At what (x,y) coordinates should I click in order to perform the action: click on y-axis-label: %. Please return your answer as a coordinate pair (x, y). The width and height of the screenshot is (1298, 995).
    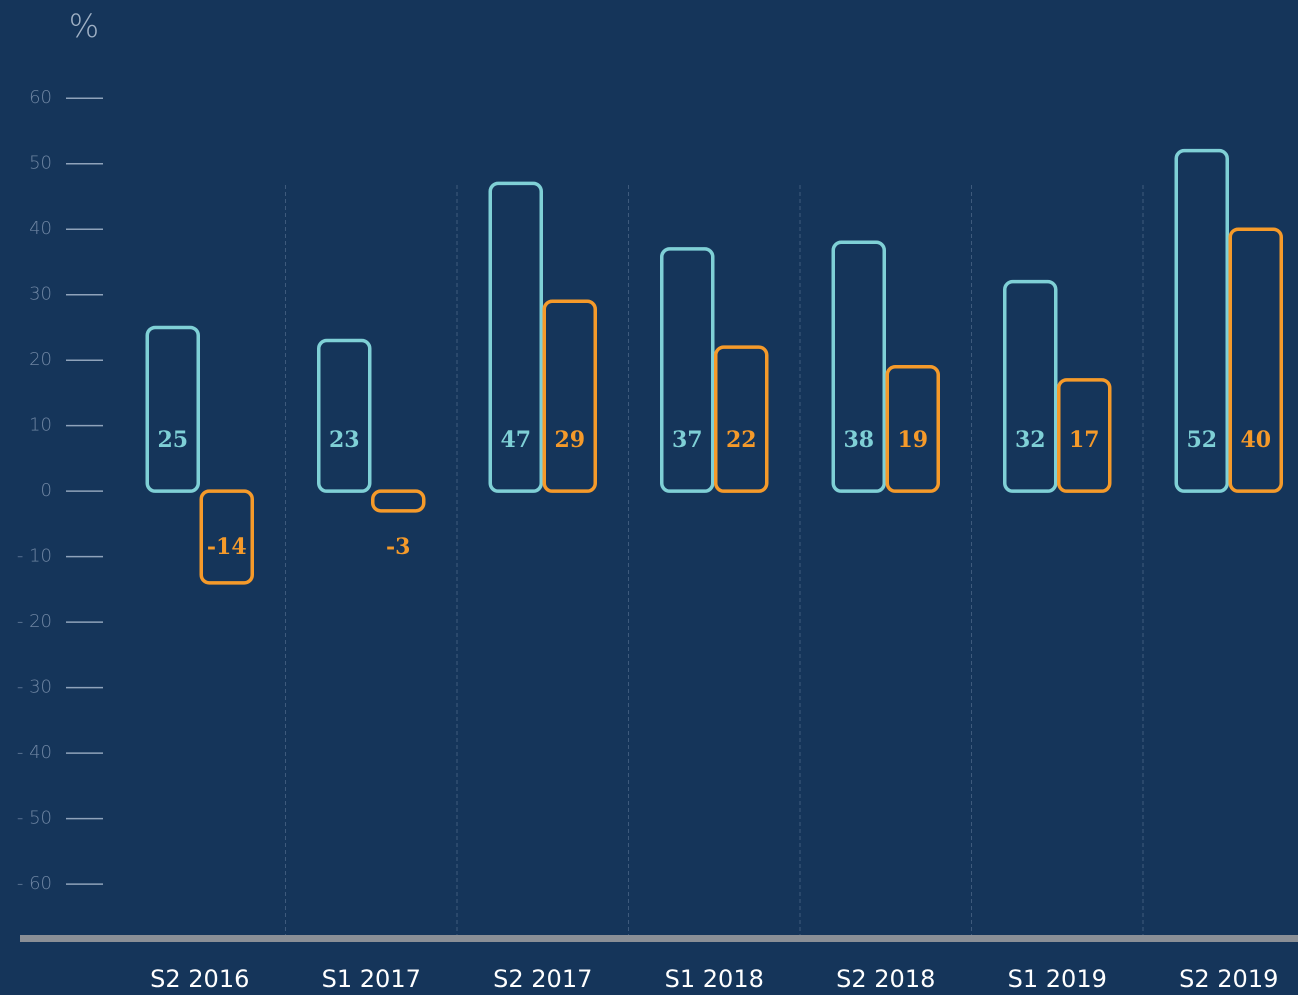
    Looking at the image, I should click on (84, 26).